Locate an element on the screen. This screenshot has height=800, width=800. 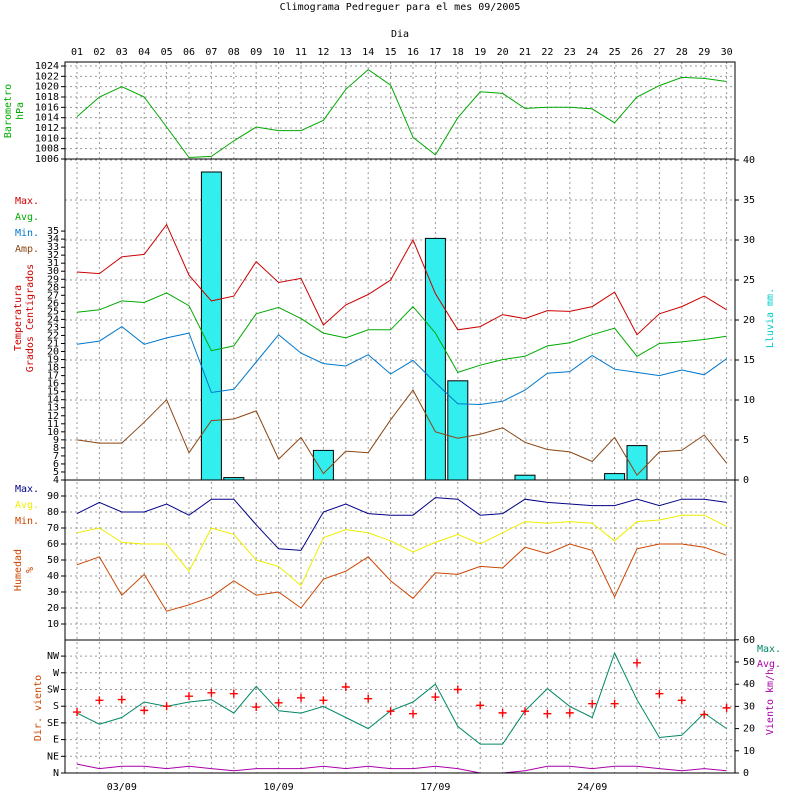
humidity-tick-label: 80 is located at coordinates (53, 512).